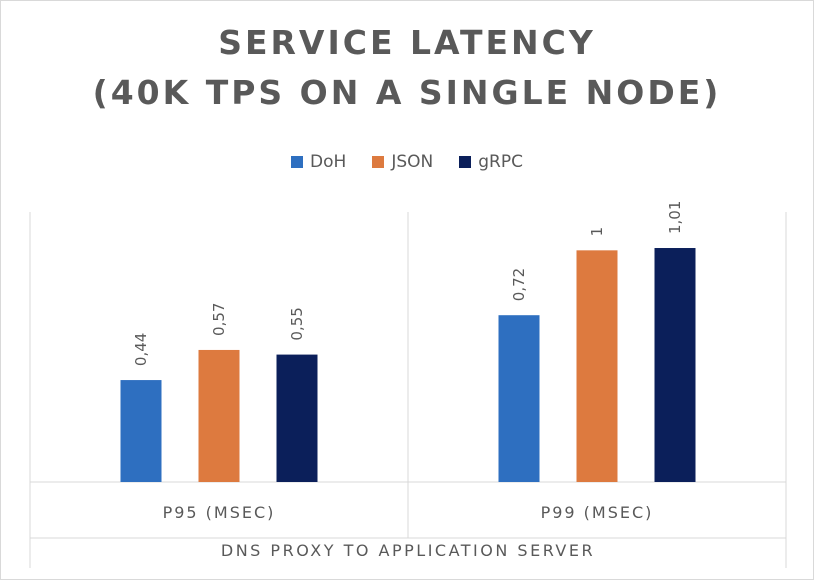 The width and height of the screenshot is (814, 580). I want to click on legend-label-grpc: gRPC, so click(500, 162).